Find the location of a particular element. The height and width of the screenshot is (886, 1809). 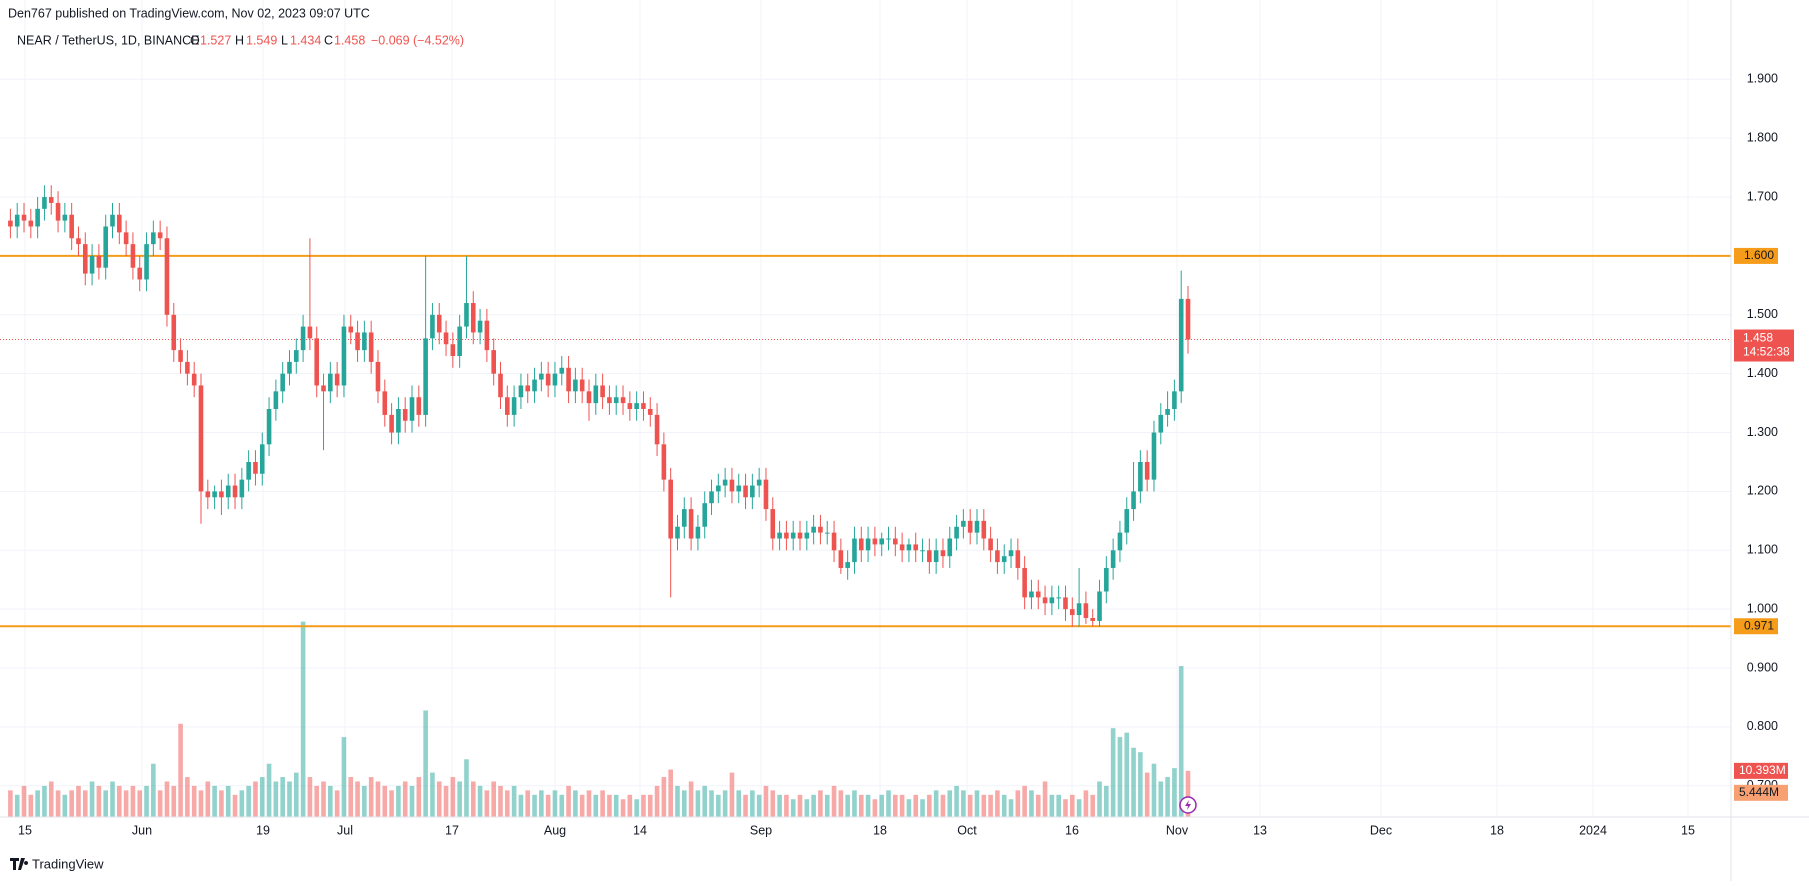

x-tick-label: Aug is located at coordinates (555, 830).